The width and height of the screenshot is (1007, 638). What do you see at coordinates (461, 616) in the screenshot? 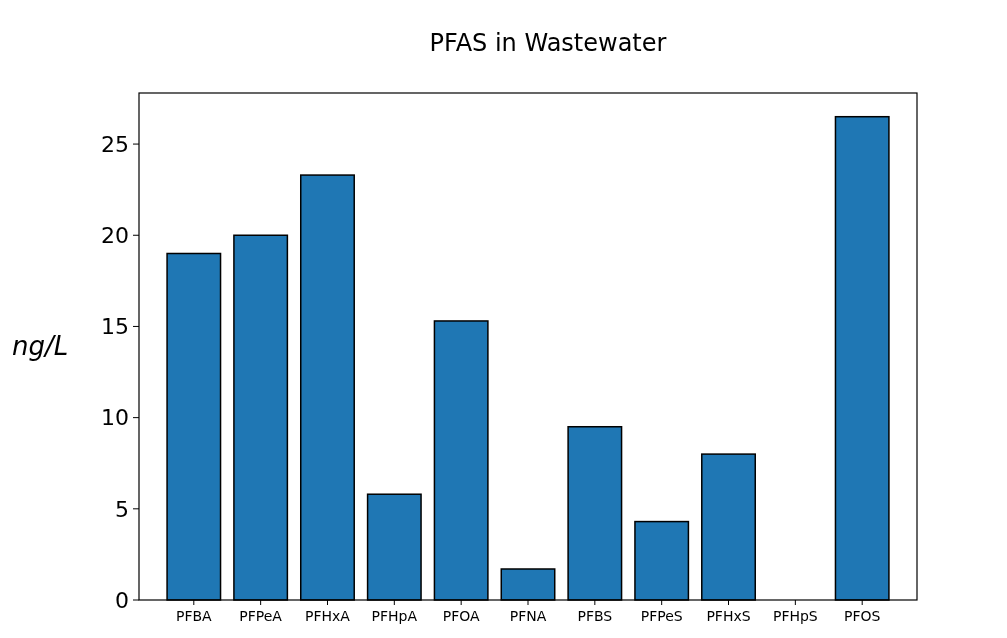
I see `x-tick-label: PFOA` at bounding box center [461, 616].